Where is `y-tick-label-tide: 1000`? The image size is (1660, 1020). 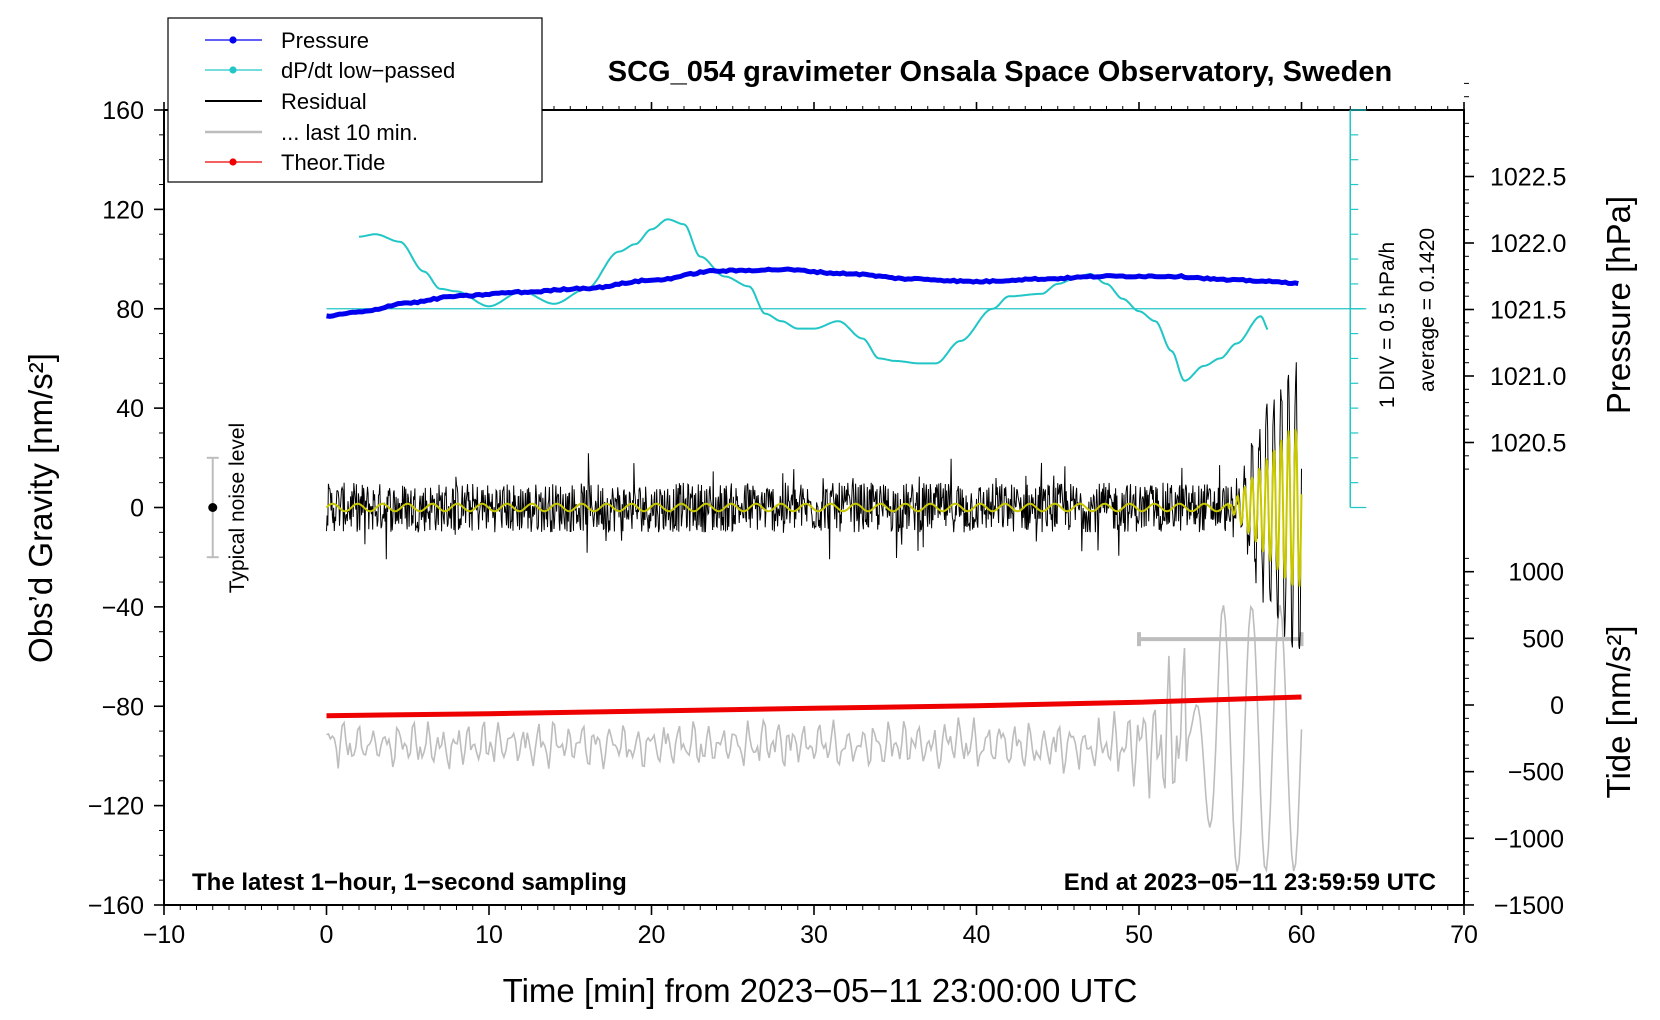 y-tick-label-tide: 1000 is located at coordinates (1536, 573).